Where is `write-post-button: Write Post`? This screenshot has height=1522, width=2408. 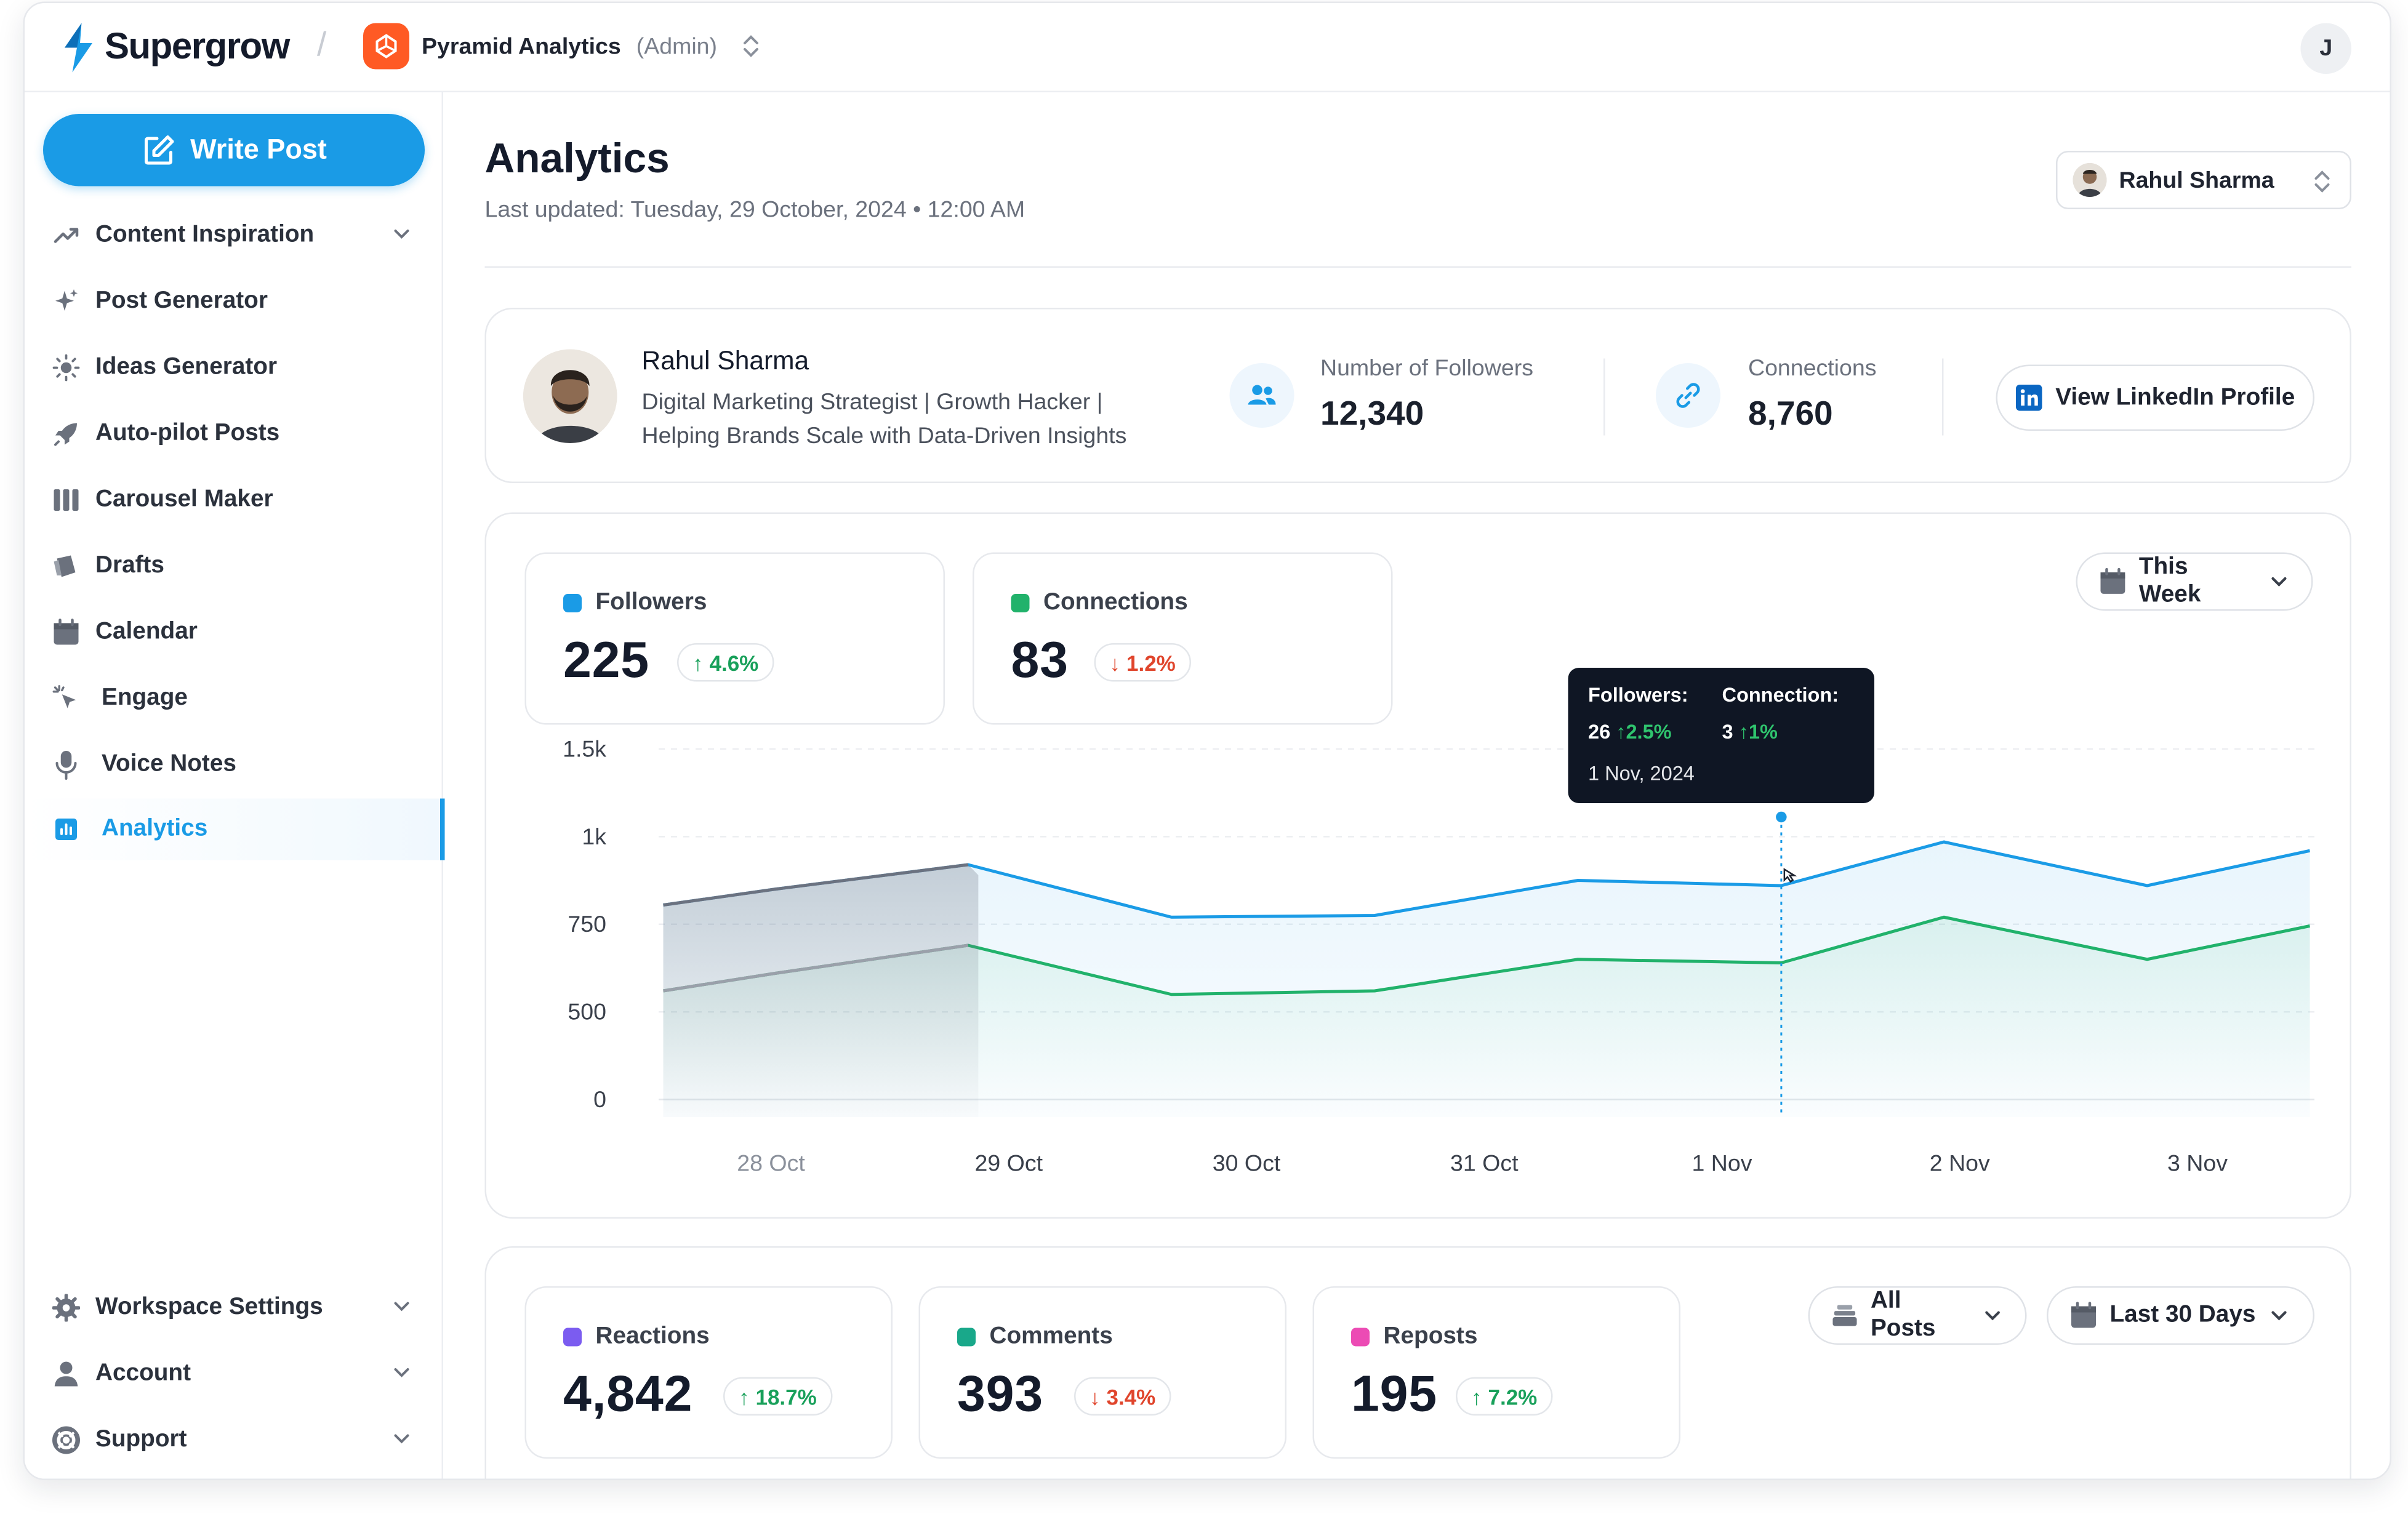 write-post-button: Write Post is located at coordinates (234, 150).